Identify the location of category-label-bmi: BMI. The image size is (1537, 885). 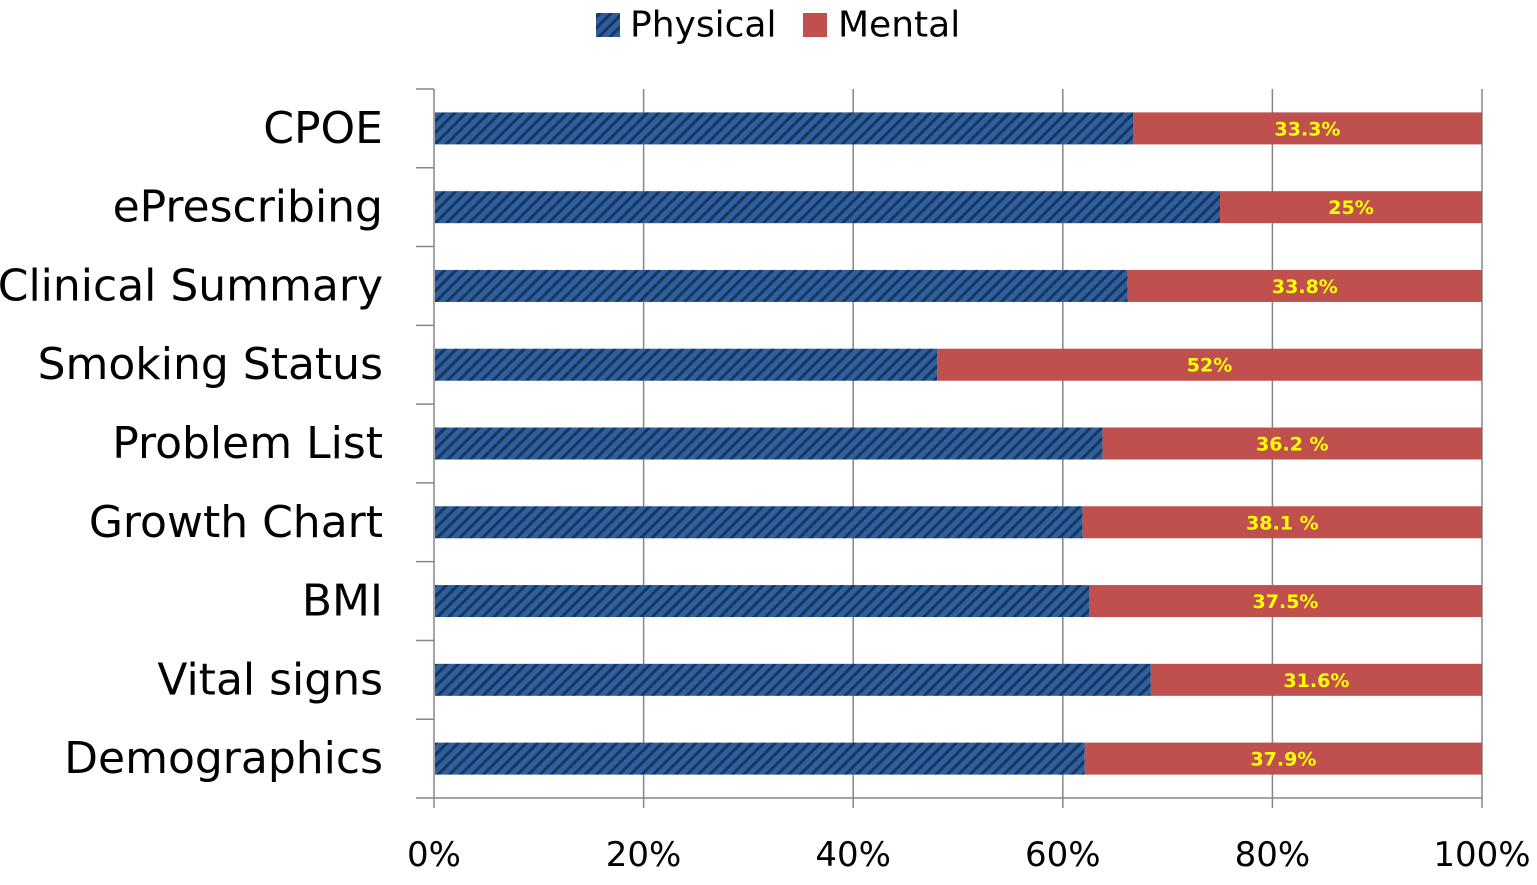
(342, 601).